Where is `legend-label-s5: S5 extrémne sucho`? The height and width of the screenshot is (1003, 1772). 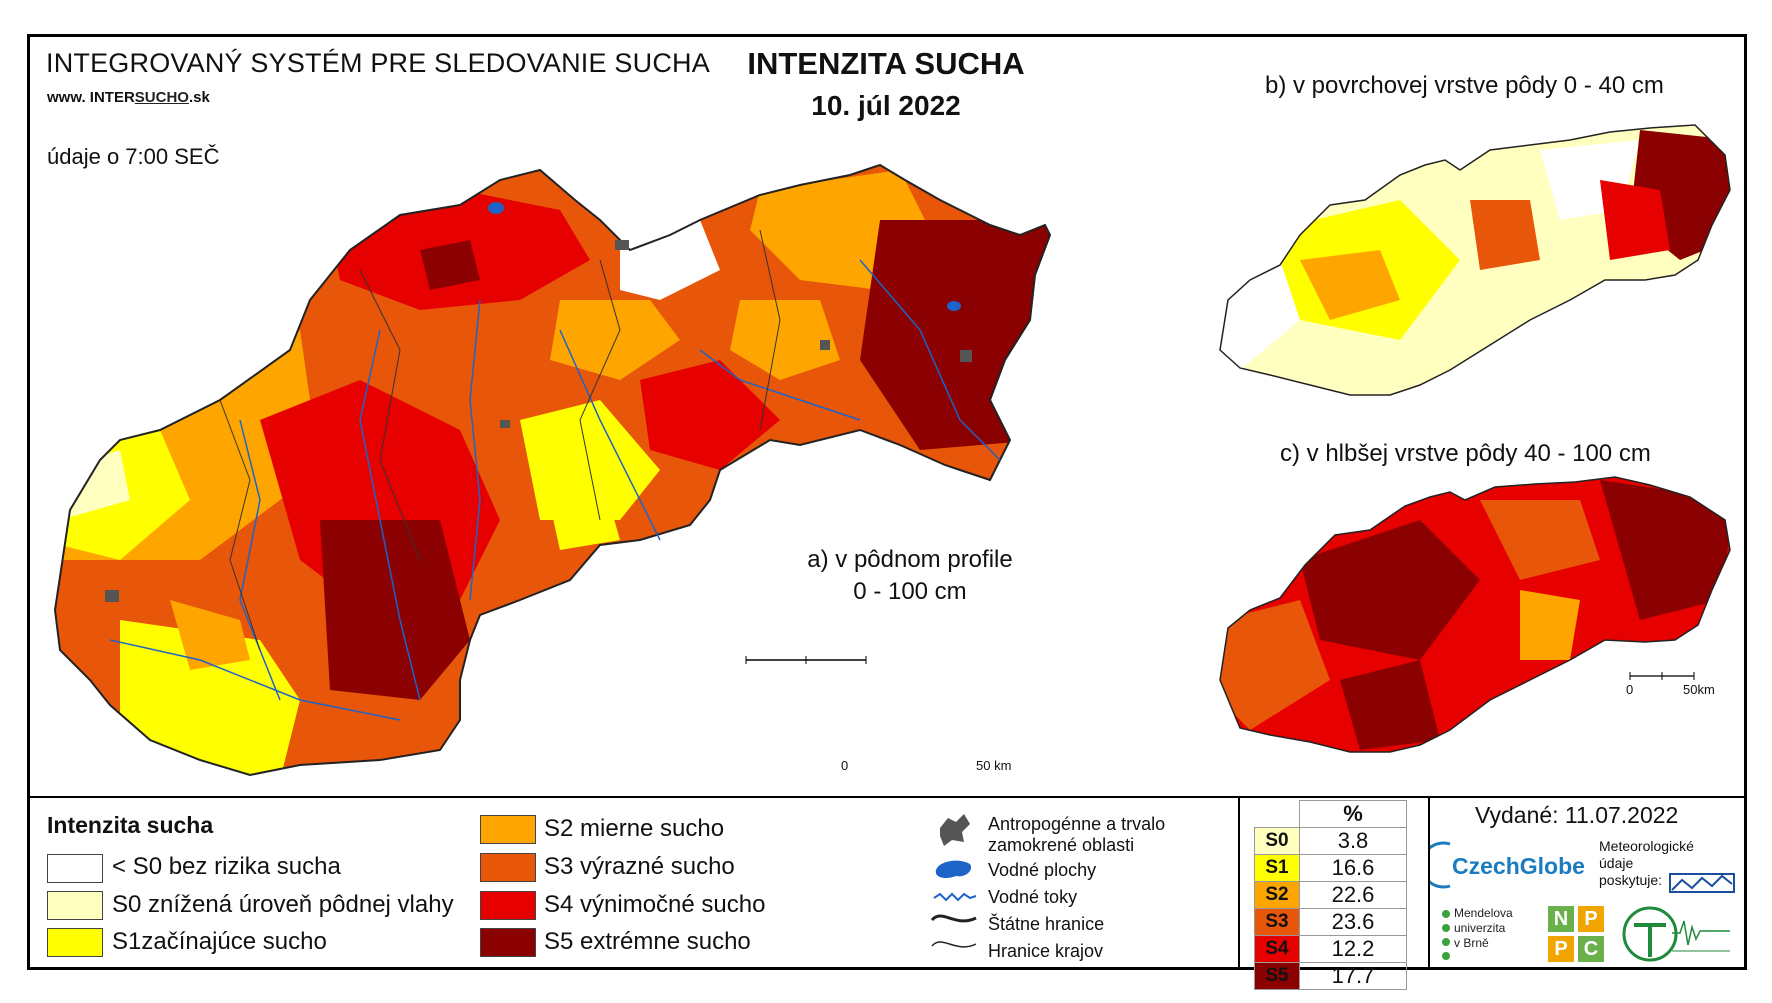
legend-label-s5: S5 extrémne sucho is located at coordinates (647, 941).